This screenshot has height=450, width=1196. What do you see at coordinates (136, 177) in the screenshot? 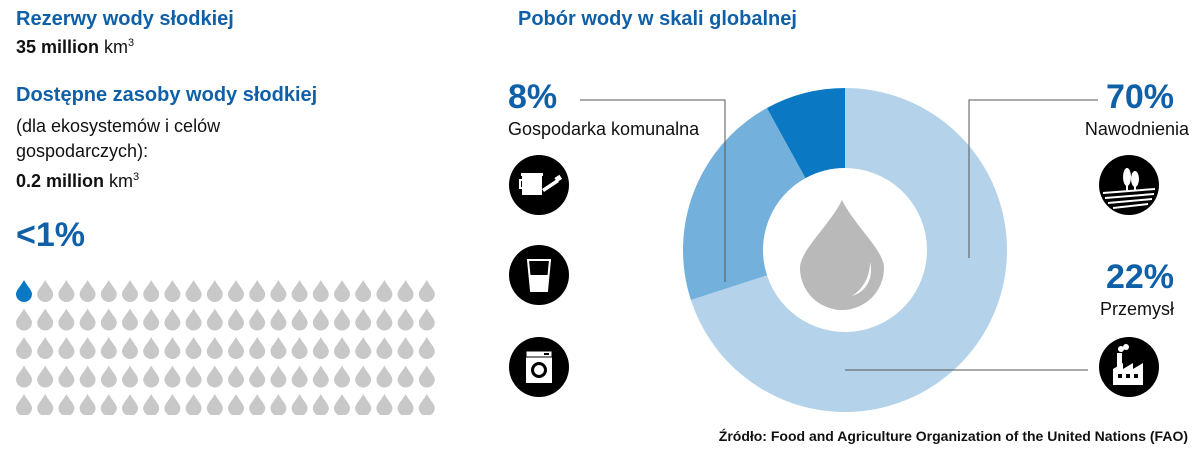
I see `available-unit-sup: 3` at bounding box center [136, 177].